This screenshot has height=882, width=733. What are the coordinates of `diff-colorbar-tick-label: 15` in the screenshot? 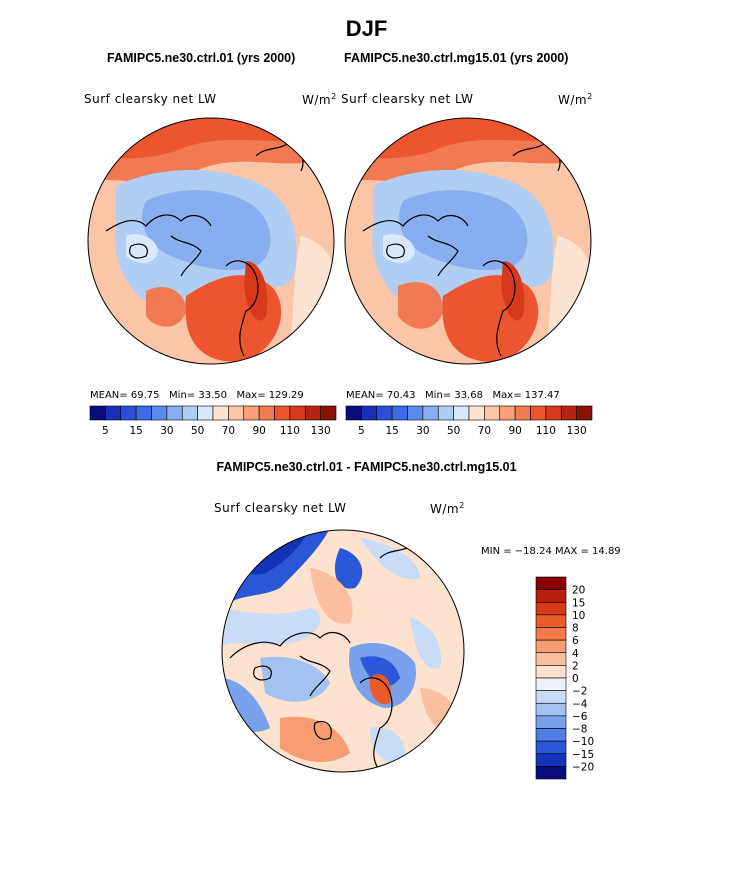 It's located at (578, 603).